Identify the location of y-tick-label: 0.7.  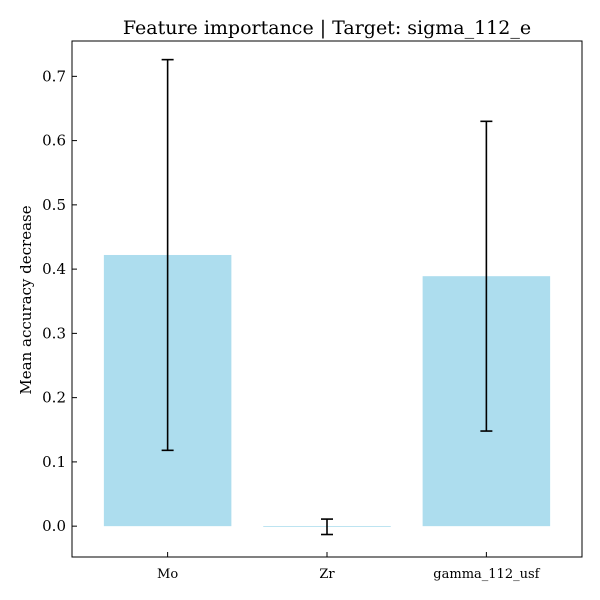
(54, 76).